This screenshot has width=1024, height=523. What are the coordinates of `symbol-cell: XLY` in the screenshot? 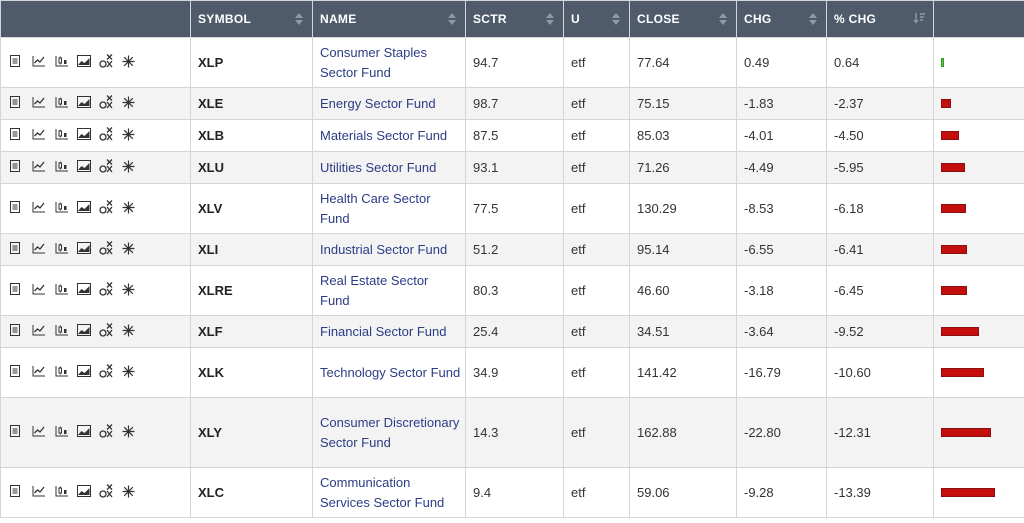 It's located at (251, 432).